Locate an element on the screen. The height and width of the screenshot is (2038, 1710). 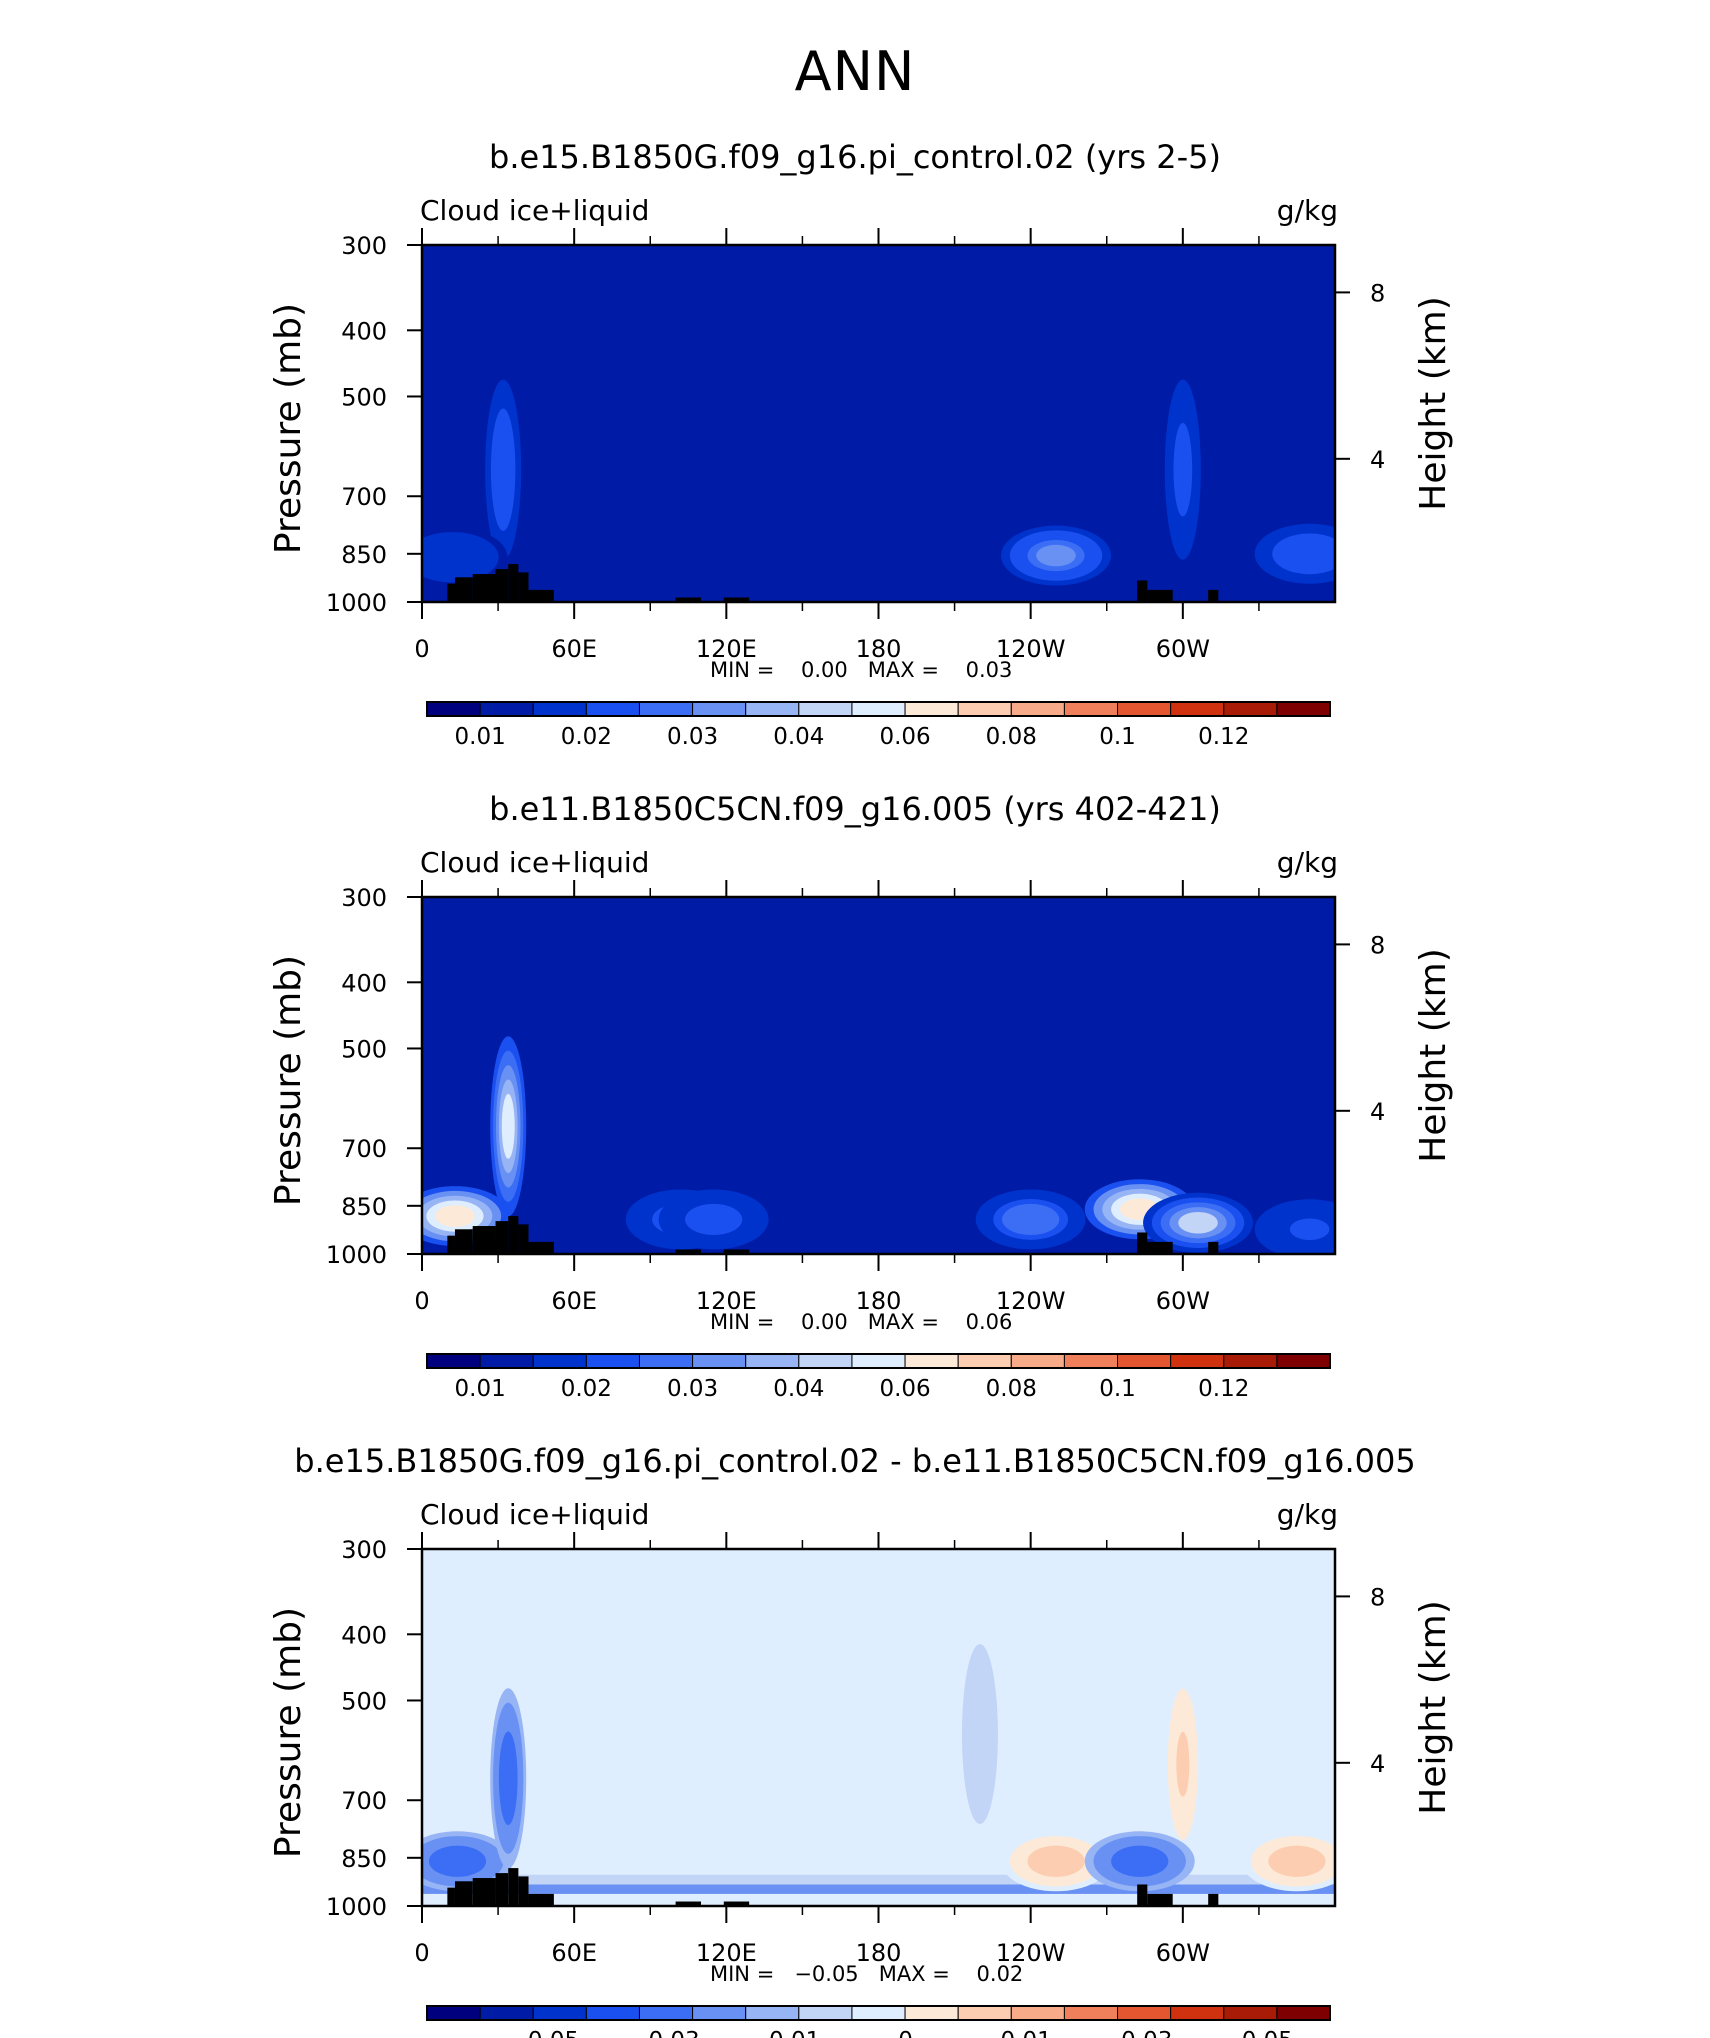
colorbar-tick-label: 0.05 is located at coordinates (1267, 2033).